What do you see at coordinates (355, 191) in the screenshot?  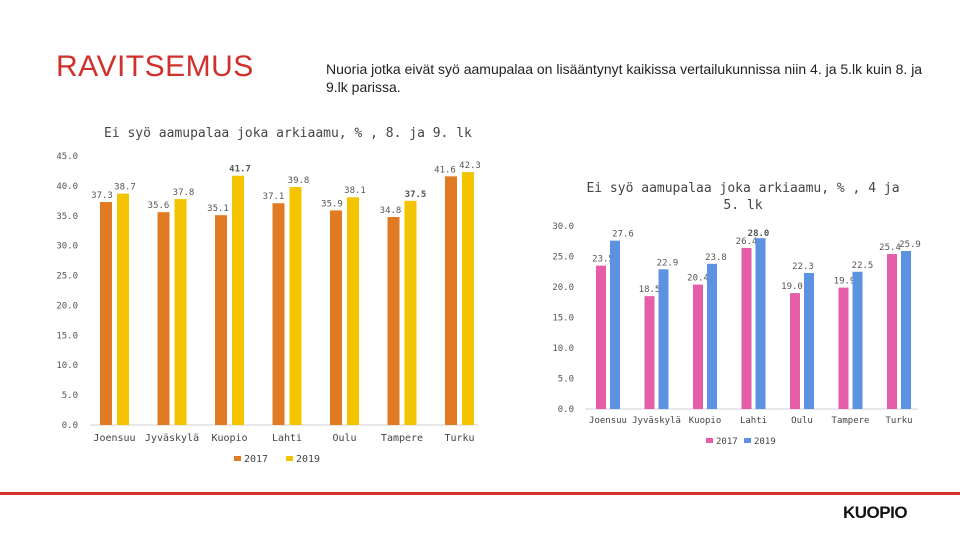 I see `chart1-data-label: 38.1` at bounding box center [355, 191].